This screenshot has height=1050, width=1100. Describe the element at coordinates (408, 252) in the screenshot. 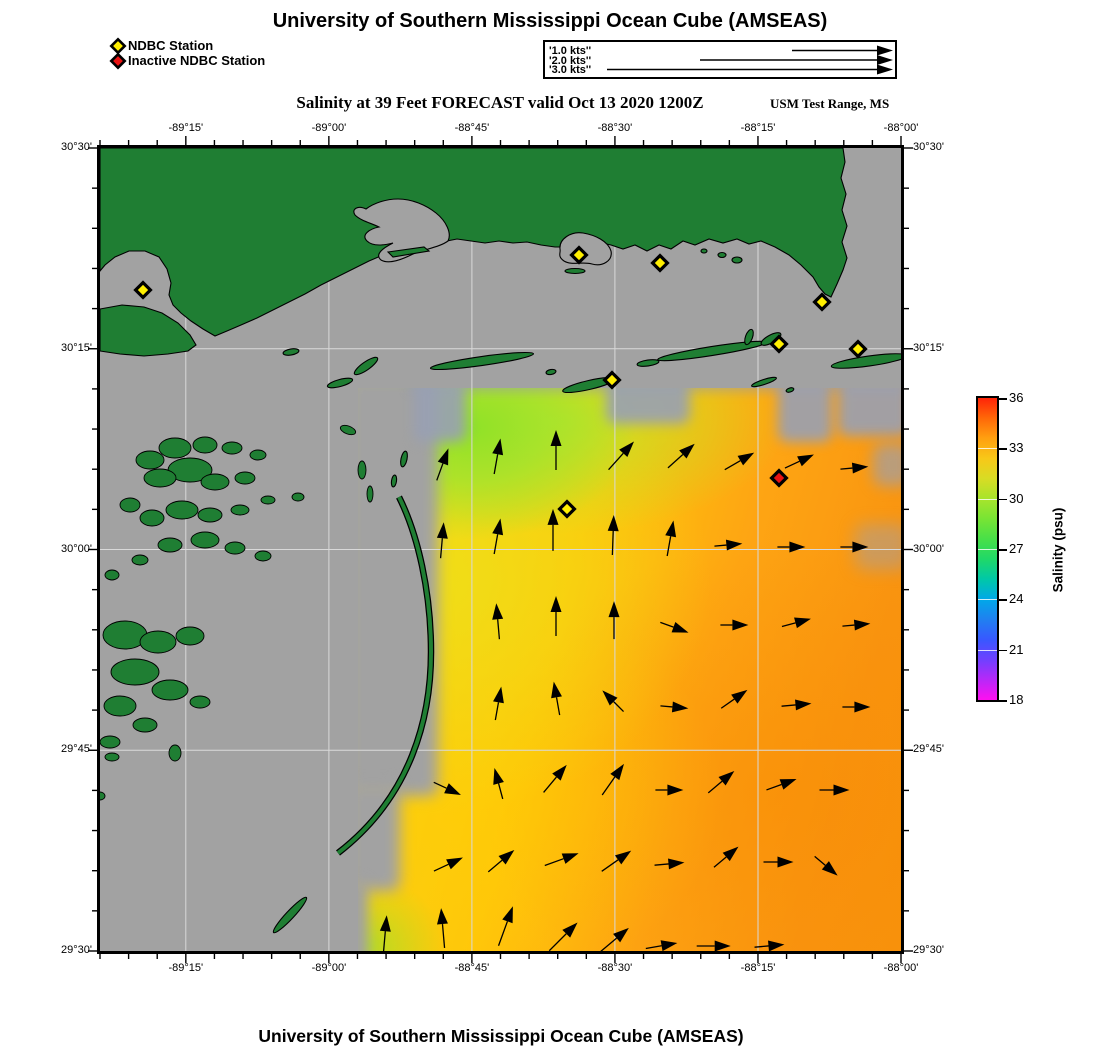

I see `island-deer` at that location.